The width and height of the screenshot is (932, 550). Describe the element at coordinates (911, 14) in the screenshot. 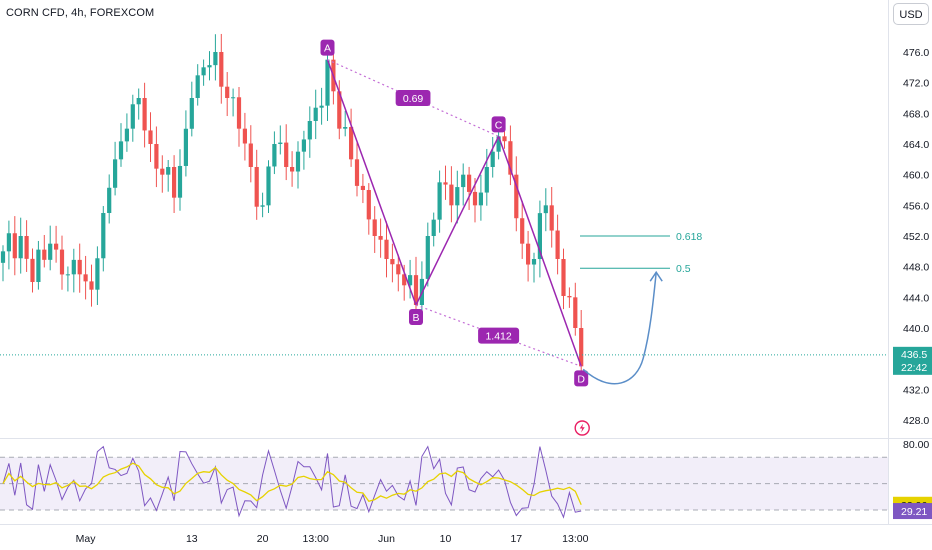

I see `currency-button: USD` at that location.